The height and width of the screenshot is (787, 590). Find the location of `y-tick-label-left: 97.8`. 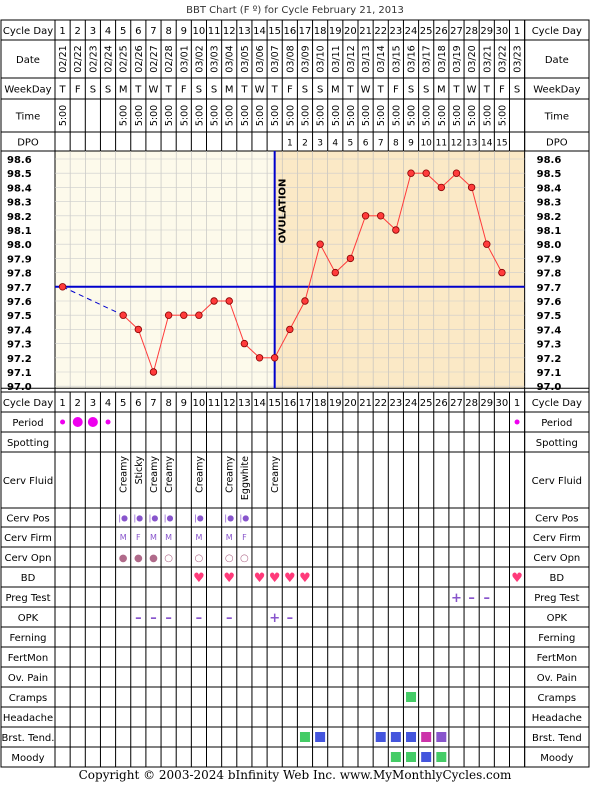

y-tick-label-left: 97.8 is located at coordinates (19, 274).